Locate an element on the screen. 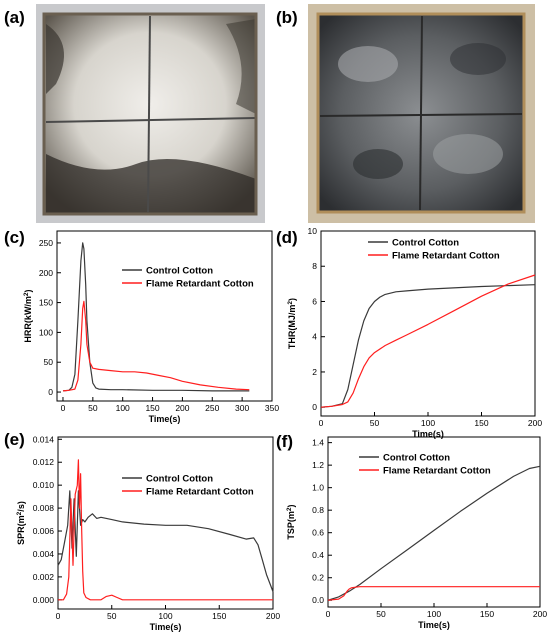 This screenshot has height=641, width=550. x-tick-label-f: 200 is located at coordinates (540, 614).